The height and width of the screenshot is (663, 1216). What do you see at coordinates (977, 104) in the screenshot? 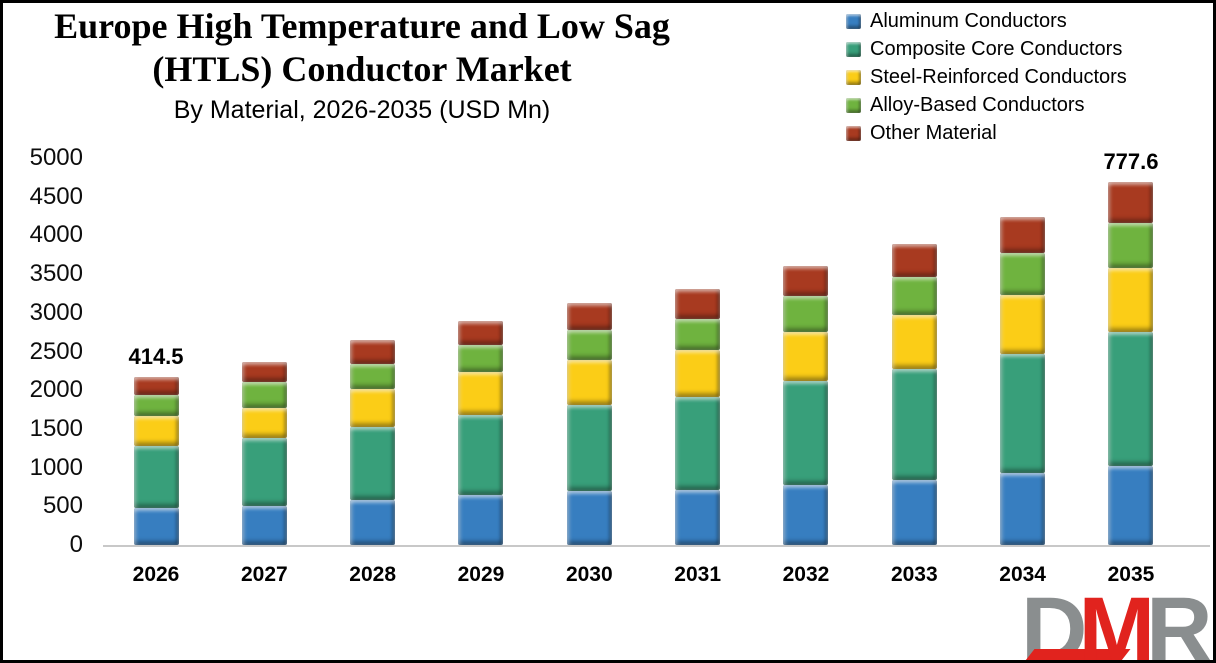
I see `legend-label: Alloy-Based Conductors` at bounding box center [977, 104].